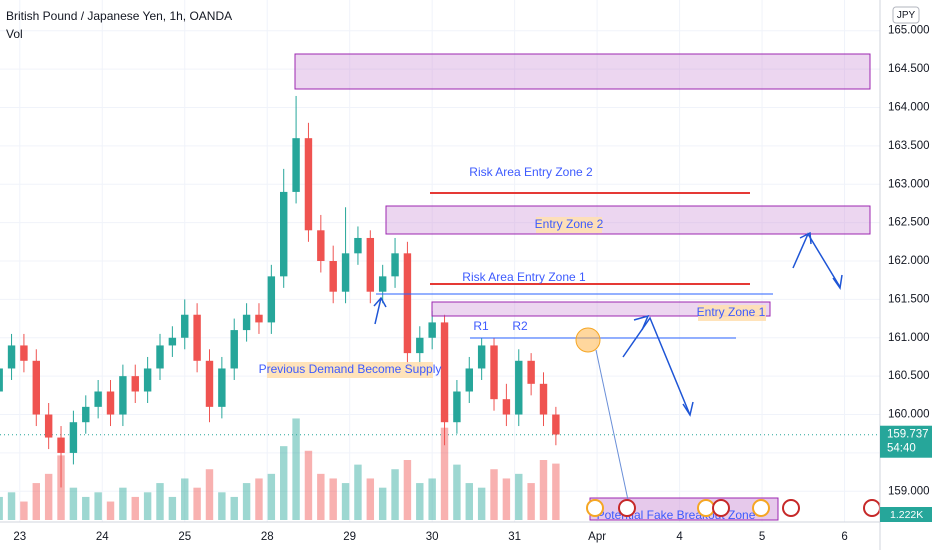  Describe the element at coordinates (844, 537) in the screenshot. I see `x-tick-label: 6` at that location.